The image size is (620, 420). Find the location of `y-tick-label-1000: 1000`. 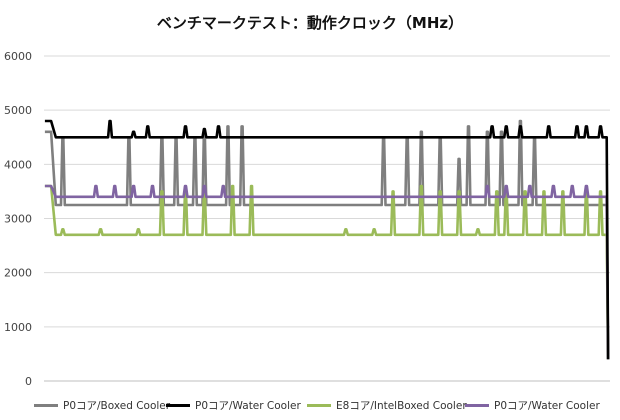

y-tick-label-1000: 1000 is located at coordinates (18, 327).